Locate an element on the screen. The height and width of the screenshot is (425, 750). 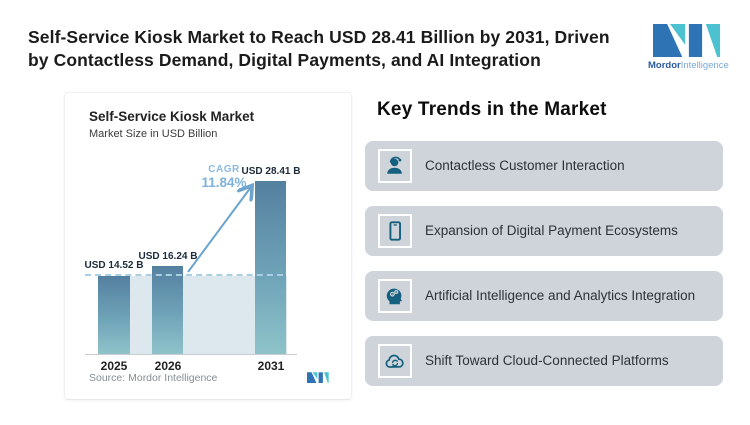
bar-value-2026: USD 16.24 B is located at coordinates (168, 256).